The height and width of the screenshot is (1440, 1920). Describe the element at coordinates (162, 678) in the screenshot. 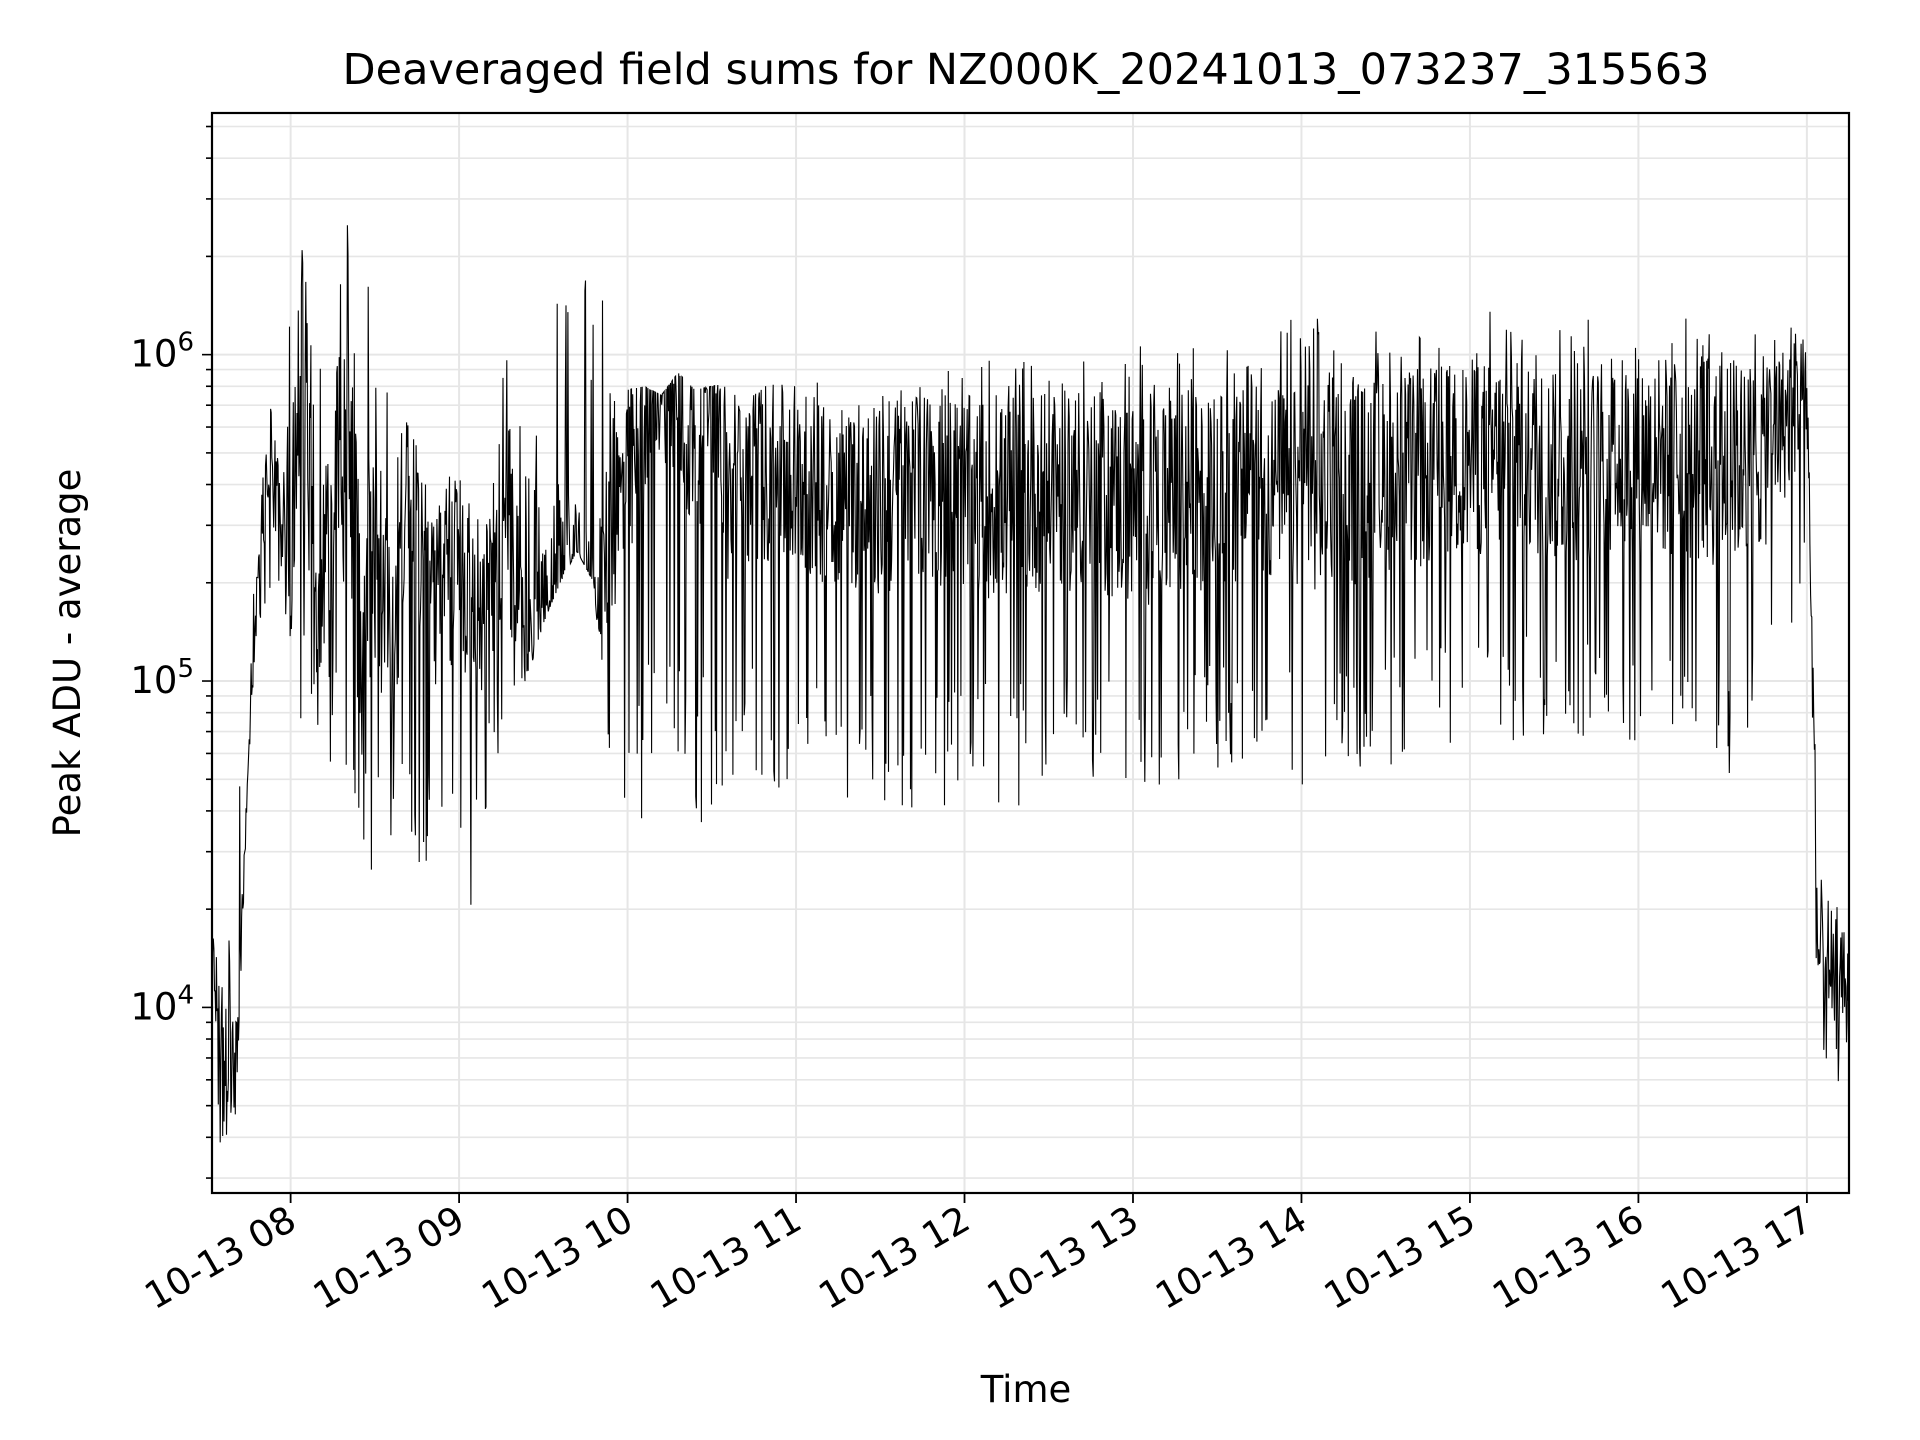

I see `y-tick-label: 105` at that location.